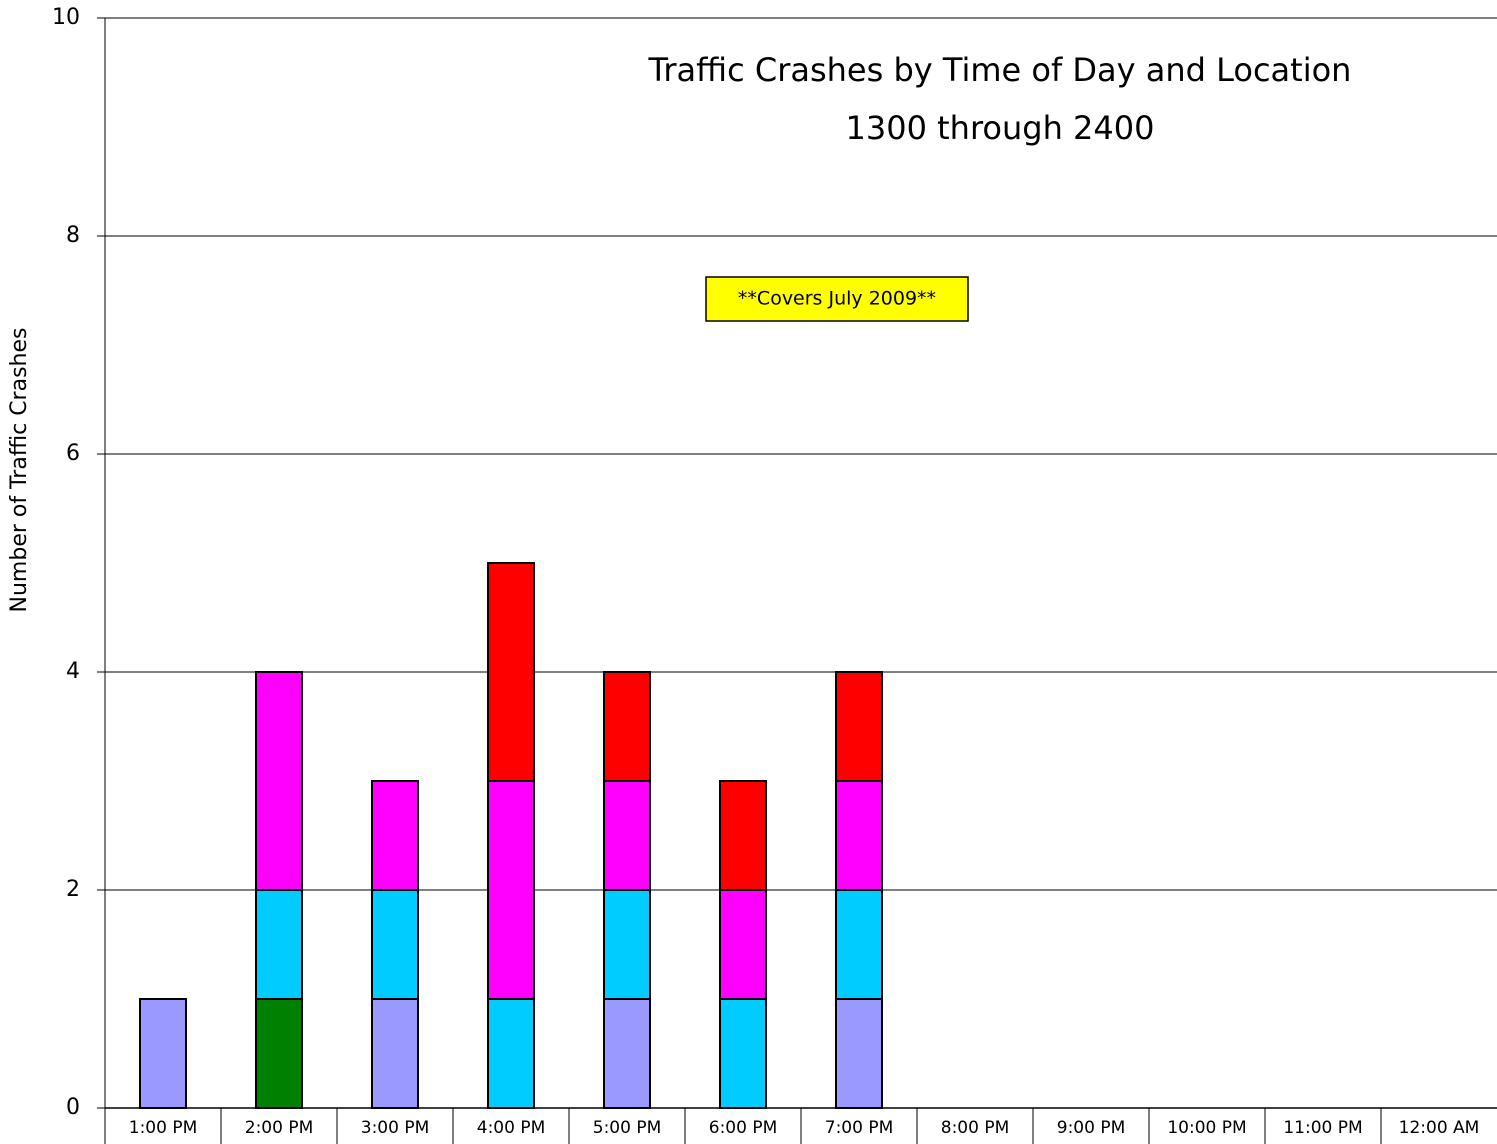 The width and height of the screenshot is (1497, 1144). What do you see at coordinates (279, 1128) in the screenshot?
I see `x-tick-label: 2:00 PM` at bounding box center [279, 1128].